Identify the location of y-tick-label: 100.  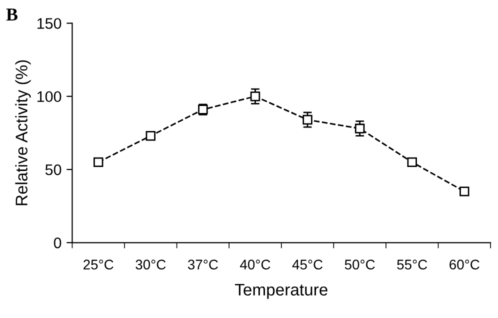
(49, 96).